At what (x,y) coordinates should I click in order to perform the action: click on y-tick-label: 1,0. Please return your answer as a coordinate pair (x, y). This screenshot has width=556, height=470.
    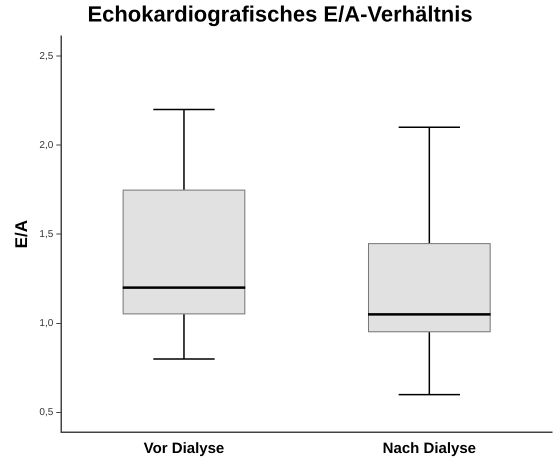
    Looking at the image, I should click on (46, 324).